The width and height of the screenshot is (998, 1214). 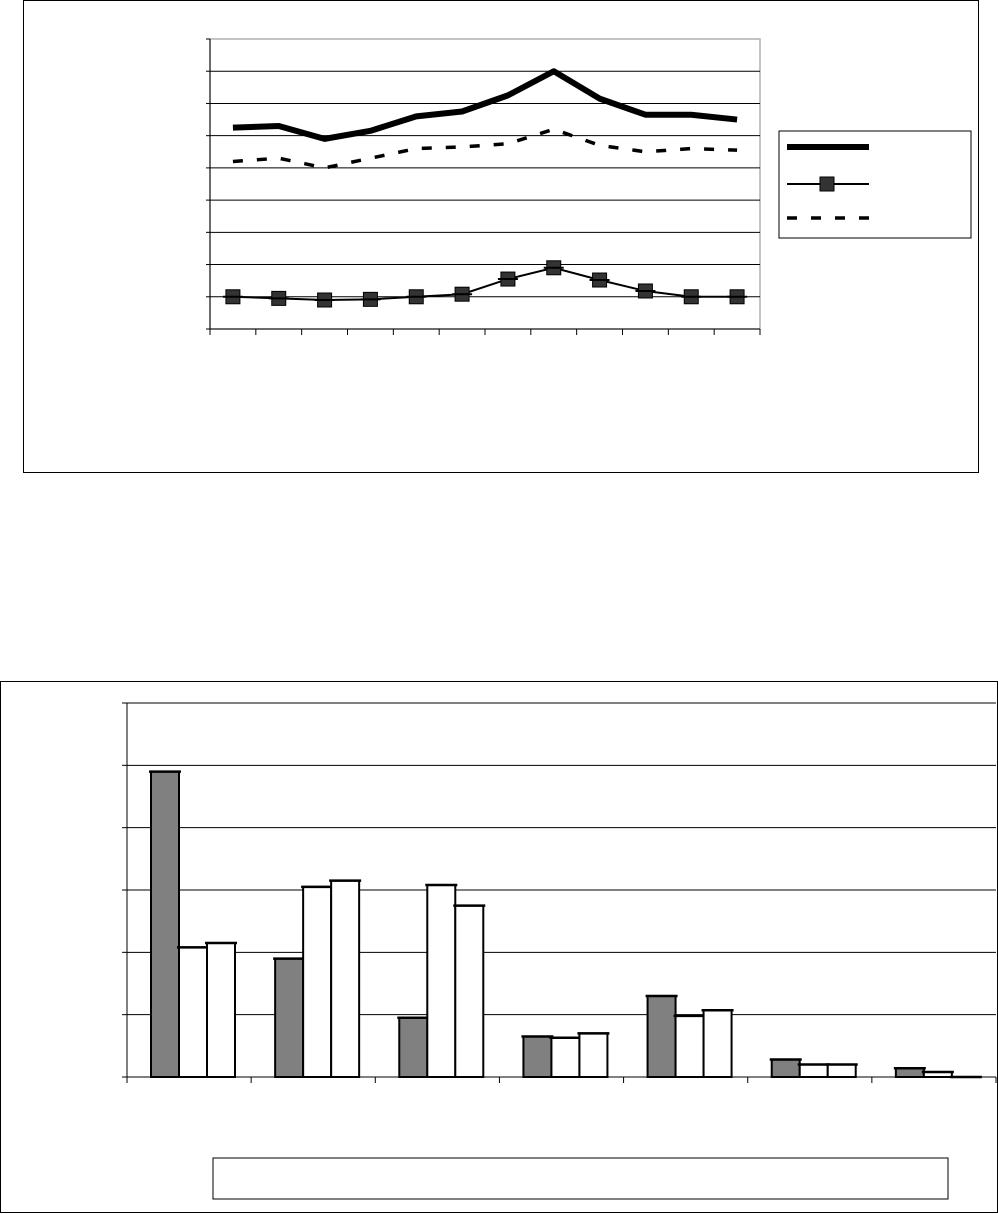 What do you see at coordinates (485, 284) in the screenshot?
I see `series-2-line` at bounding box center [485, 284].